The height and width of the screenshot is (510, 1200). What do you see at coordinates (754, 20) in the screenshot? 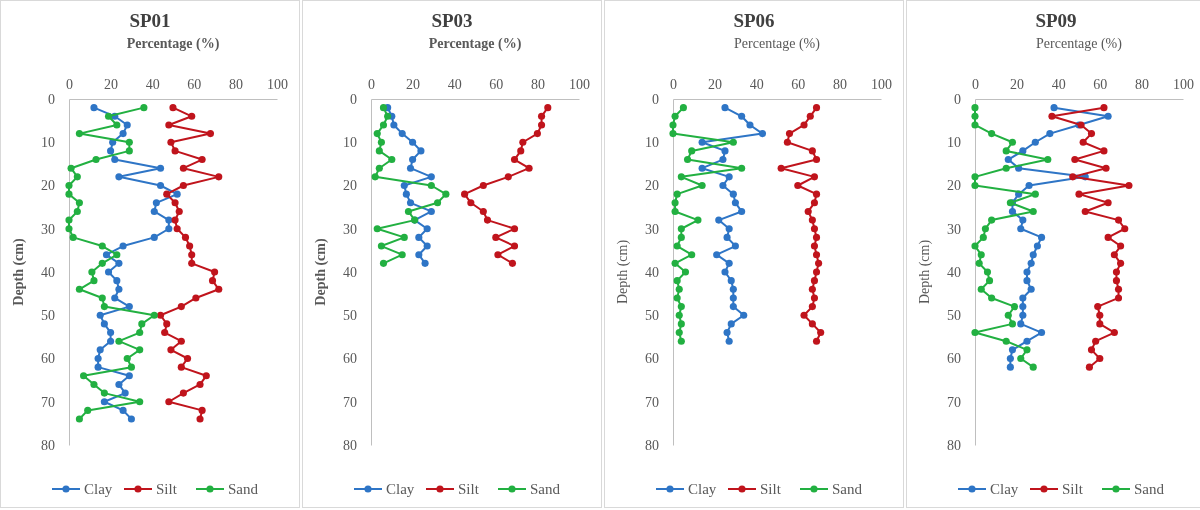
I see `chart-title: SP06` at bounding box center [754, 20].